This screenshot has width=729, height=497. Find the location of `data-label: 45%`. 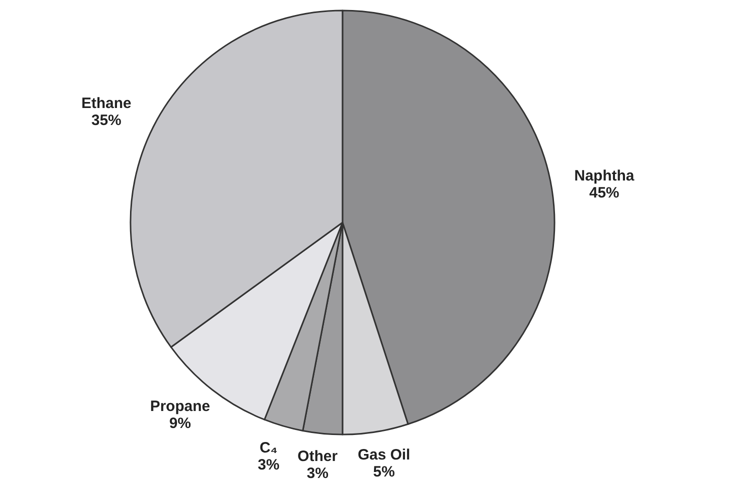

data-label: 45% is located at coordinates (604, 193).